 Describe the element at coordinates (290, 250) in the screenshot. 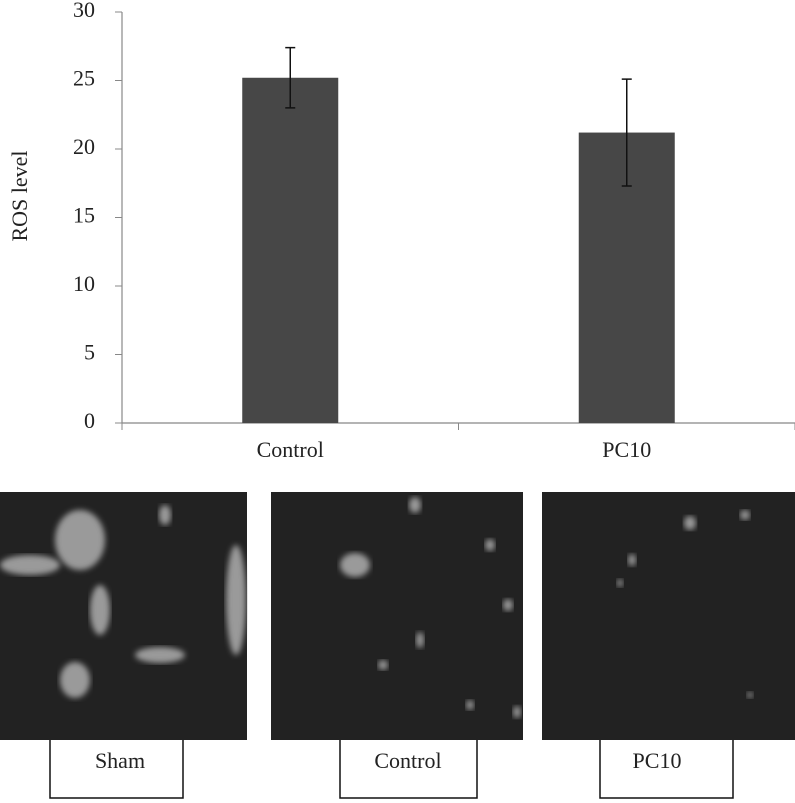

I see `bar` at that location.